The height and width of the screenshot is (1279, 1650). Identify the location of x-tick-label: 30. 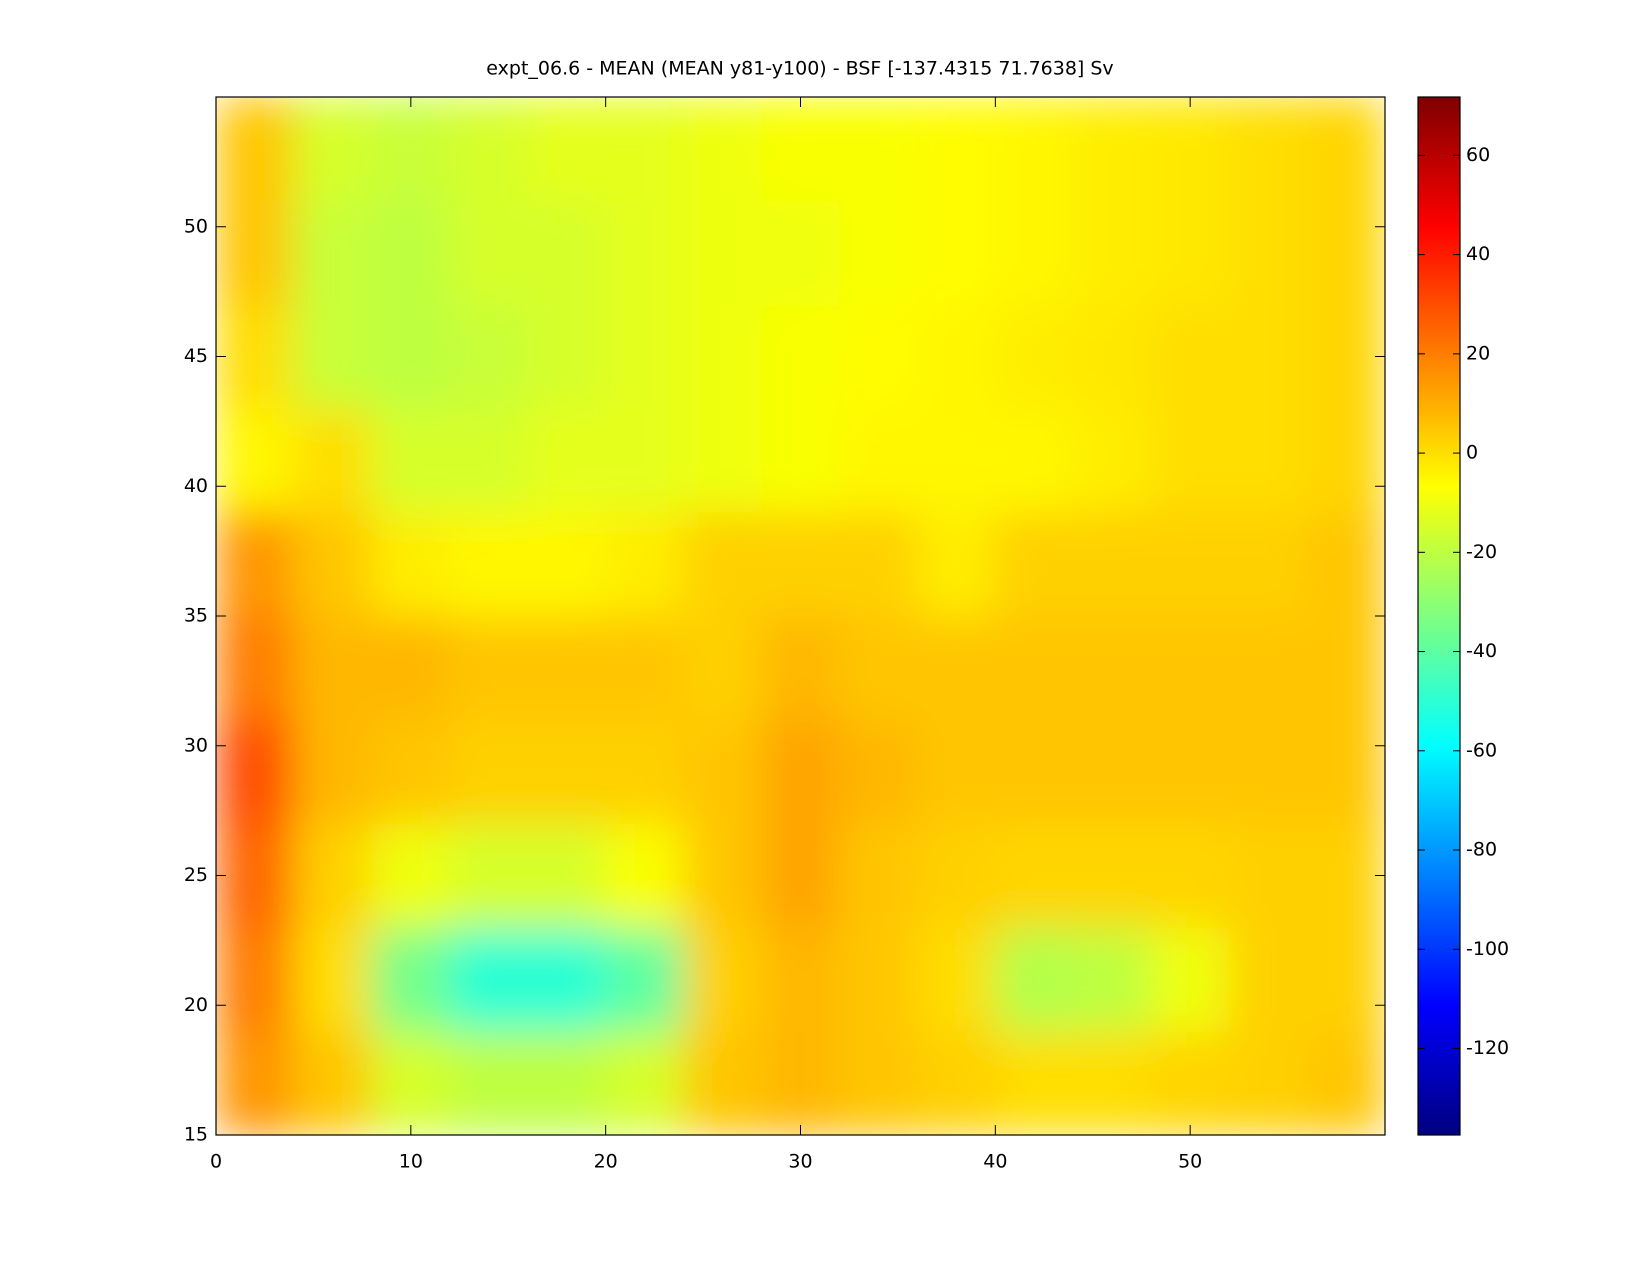
(800, 1162).